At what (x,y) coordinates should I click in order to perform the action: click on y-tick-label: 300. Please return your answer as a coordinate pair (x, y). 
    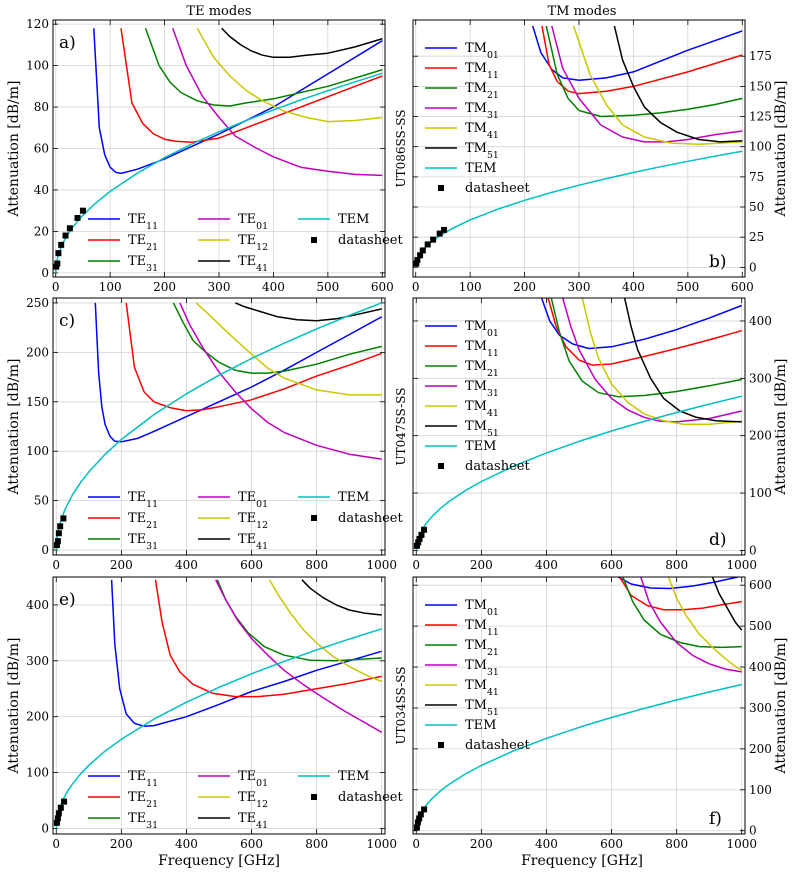
    Looking at the image, I should click on (37, 661).